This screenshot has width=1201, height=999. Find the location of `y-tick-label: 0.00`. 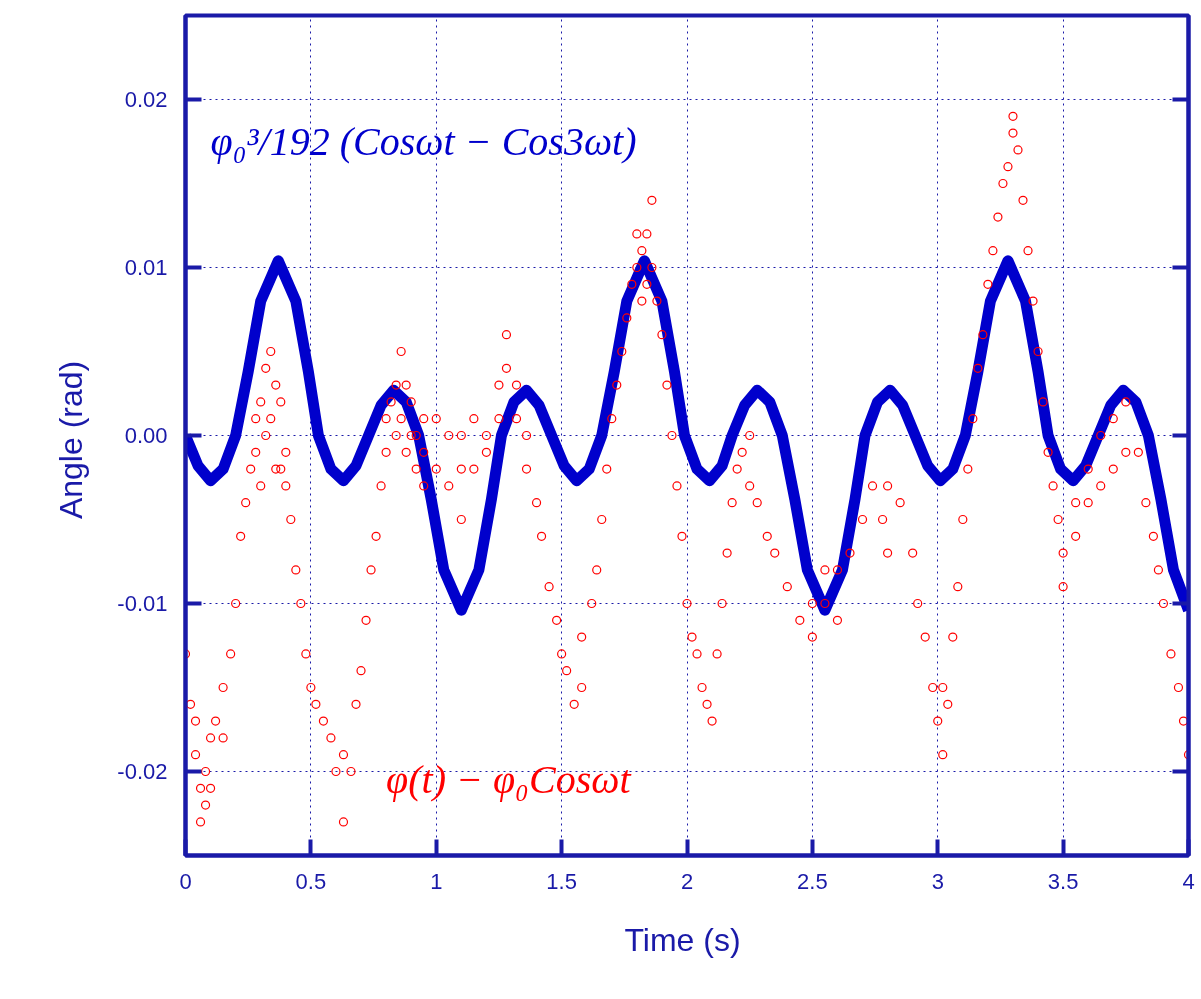

y-tick-label: 0.00 is located at coordinates (146, 435).